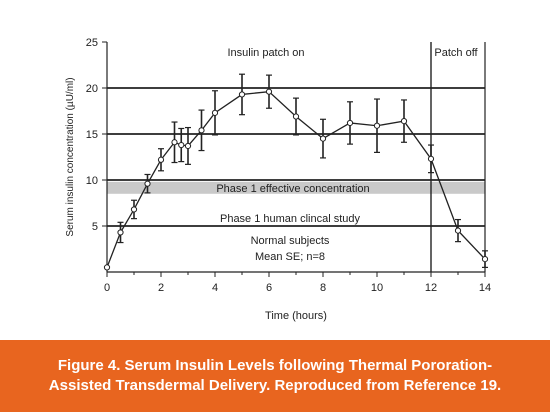  Describe the element at coordinates (92, 135) in the screenshot. I see `y-tick-label: 15` at that location.